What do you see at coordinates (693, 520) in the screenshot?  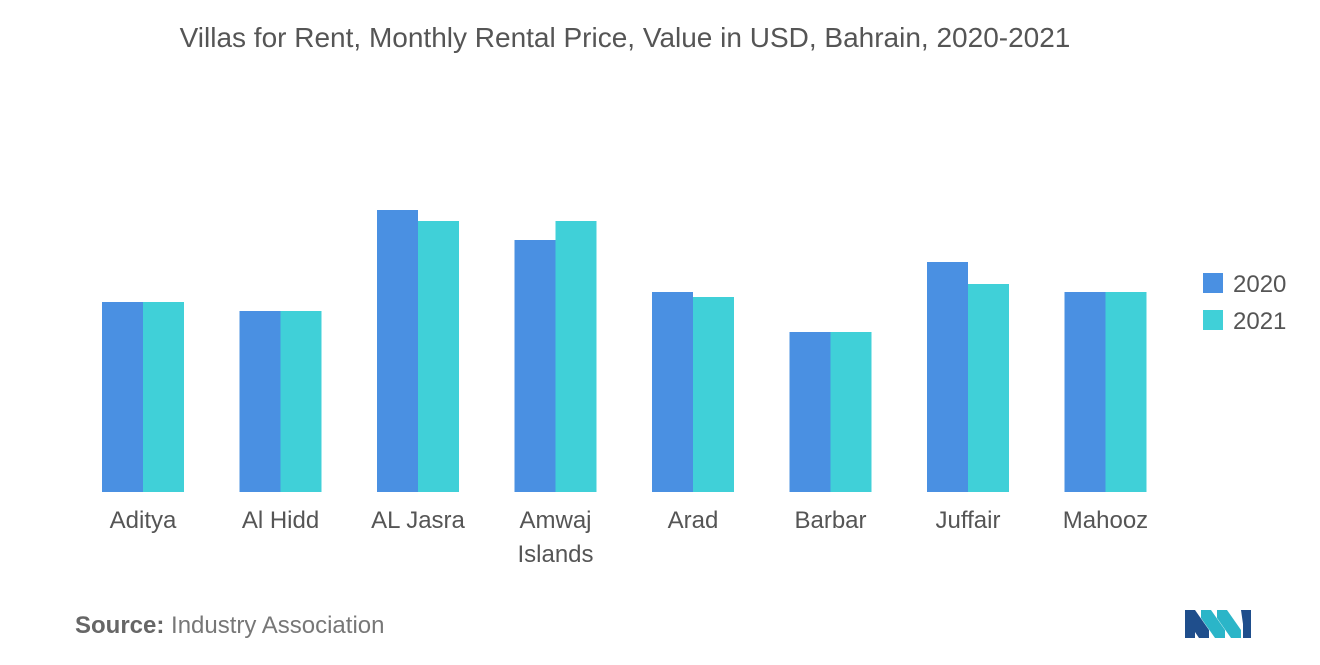 I see `category-label-4-0: Arad` at bounding box center [693, 520].